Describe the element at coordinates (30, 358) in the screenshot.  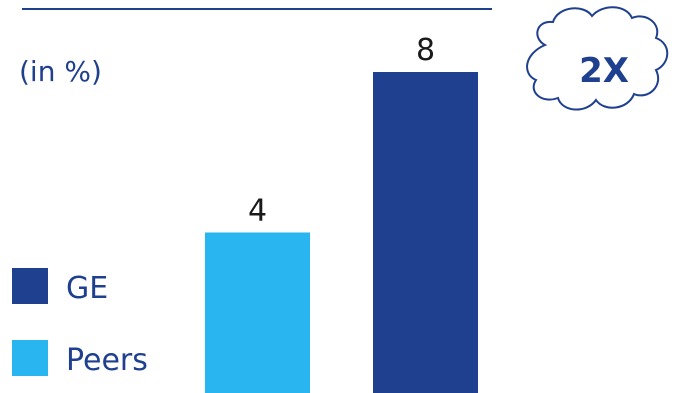
I see `legend-swatch-peers` at that location.